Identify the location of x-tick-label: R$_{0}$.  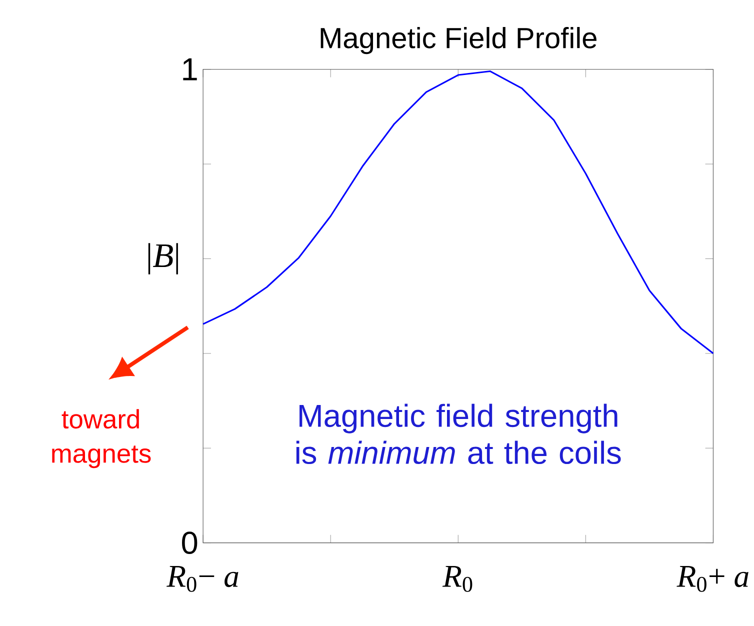
(457, 579).